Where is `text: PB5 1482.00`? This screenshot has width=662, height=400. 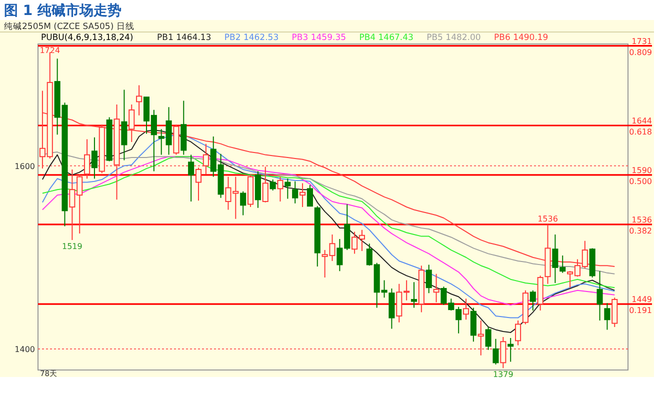
text: PB5 1482.00 is located at coordinates (453, 38).